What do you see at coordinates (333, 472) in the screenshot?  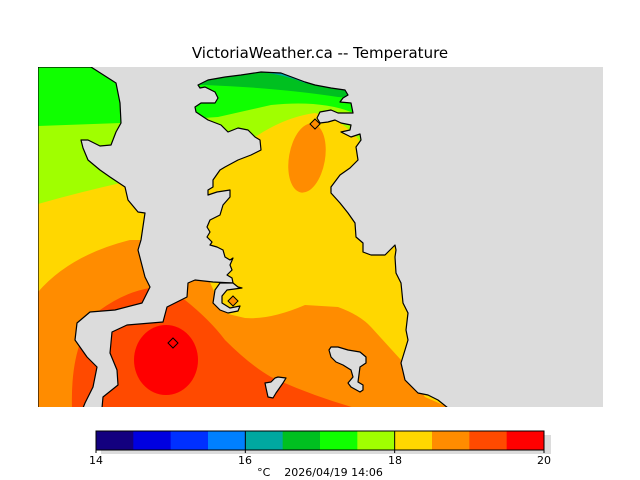 I see `timestamp-label: 2026/04/19 14:06` at bounding box center [333, 472].